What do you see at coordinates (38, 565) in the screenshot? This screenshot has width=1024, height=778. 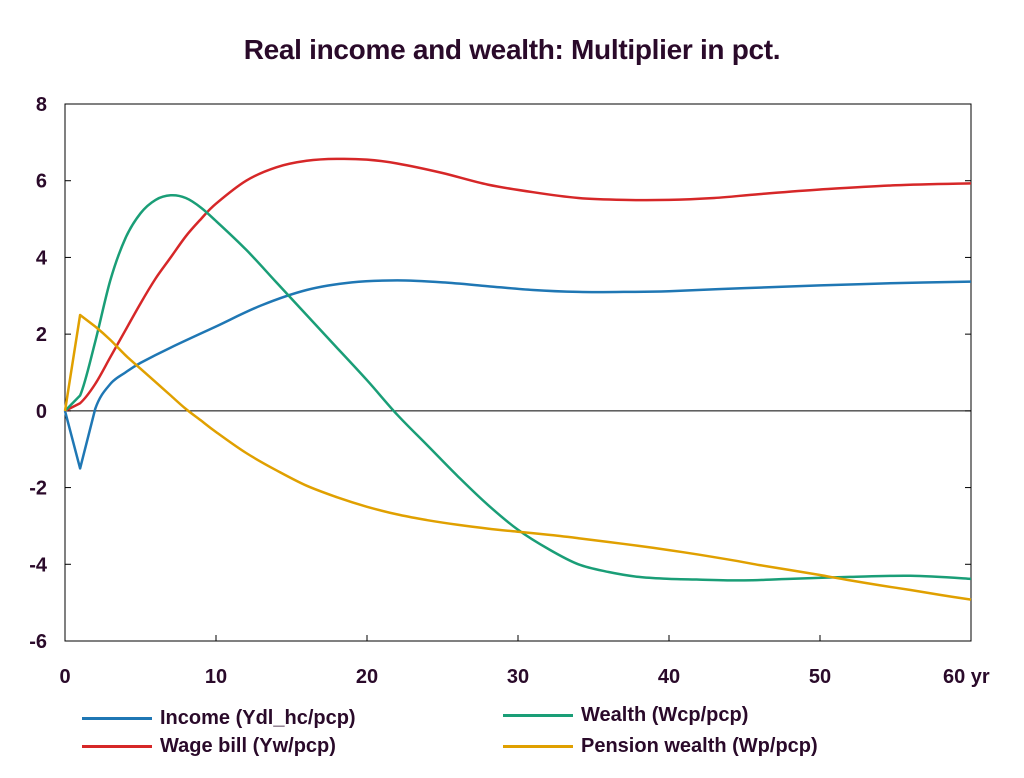 I see `y-tick-label: -4` at bounding box center [38, 565].